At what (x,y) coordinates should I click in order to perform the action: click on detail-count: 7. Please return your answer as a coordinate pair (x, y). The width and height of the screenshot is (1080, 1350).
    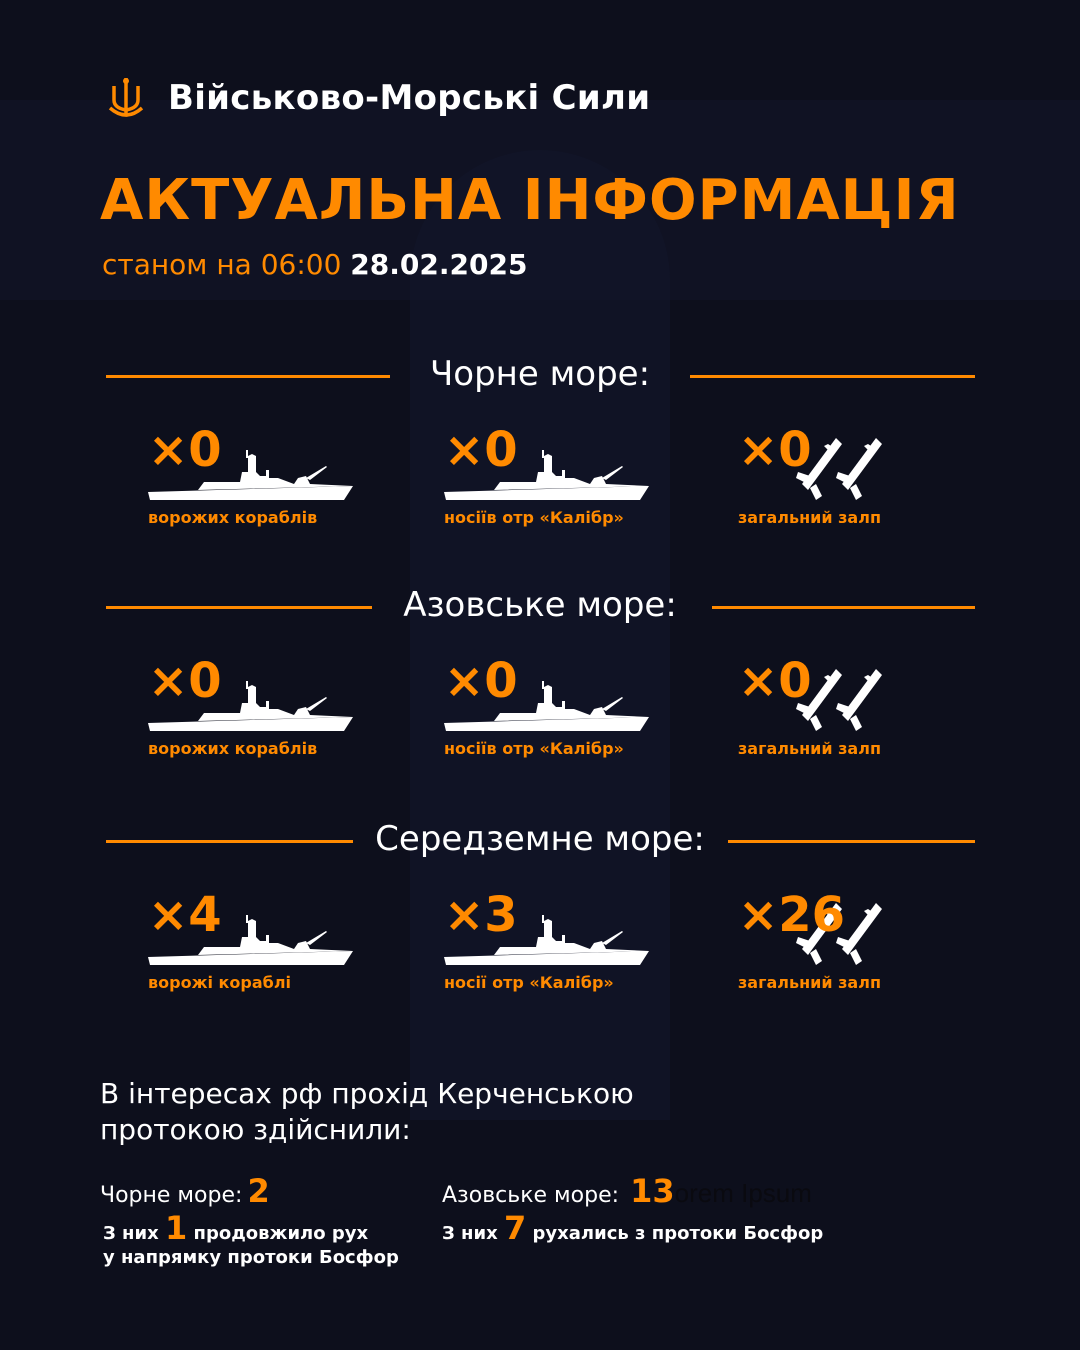
    Looking at the image, I should click on (515, 1228).